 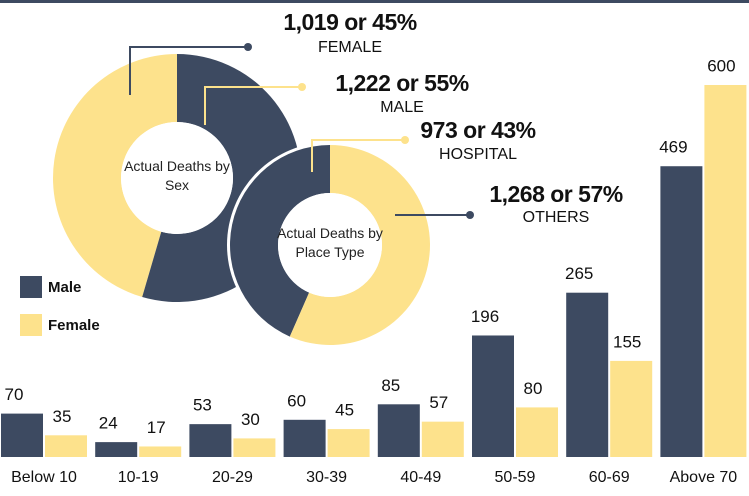 I want to click on value-label: 265, so click(x=579, y=273).